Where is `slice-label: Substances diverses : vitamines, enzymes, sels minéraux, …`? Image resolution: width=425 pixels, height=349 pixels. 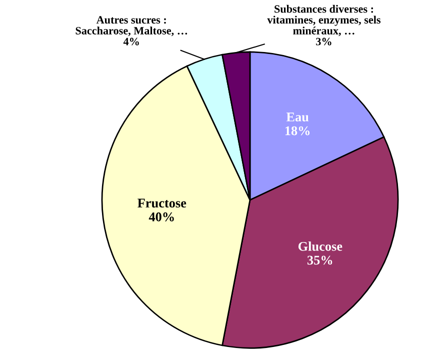
slice-label: Substances diverses : vitamines, enzymes, sels minéraux, … is located at coordinates (324, 20).